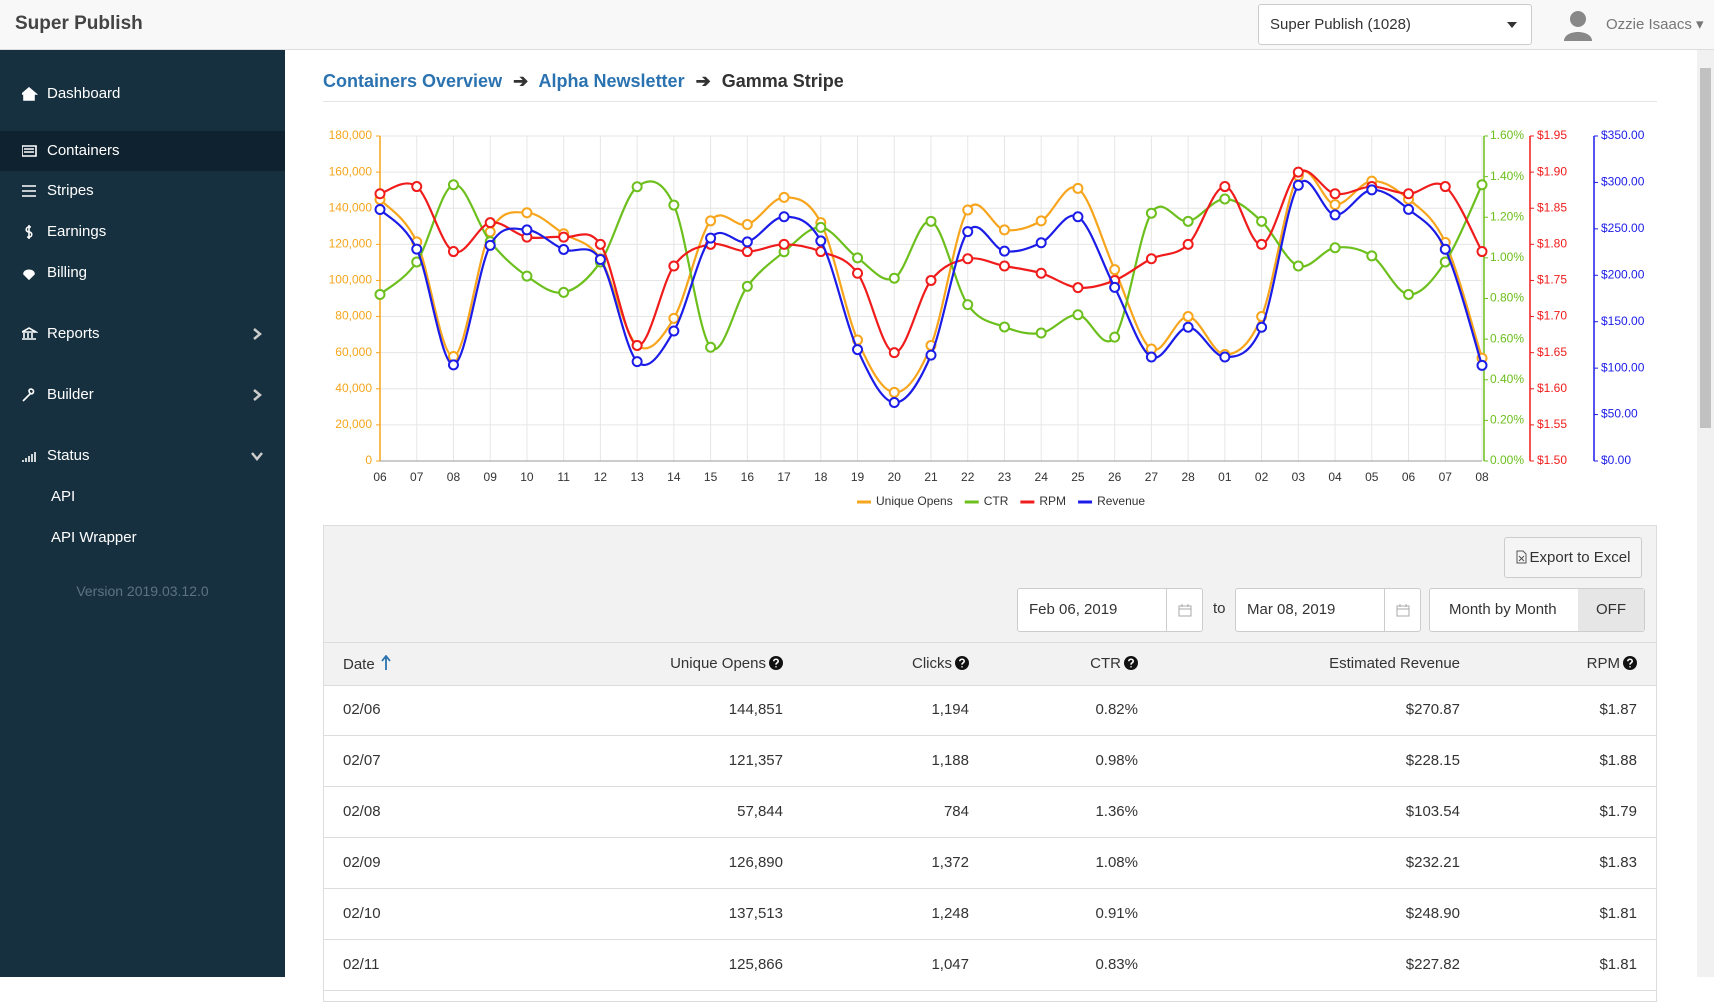  I want to click on legend-label: CTR, so click(996, 501).